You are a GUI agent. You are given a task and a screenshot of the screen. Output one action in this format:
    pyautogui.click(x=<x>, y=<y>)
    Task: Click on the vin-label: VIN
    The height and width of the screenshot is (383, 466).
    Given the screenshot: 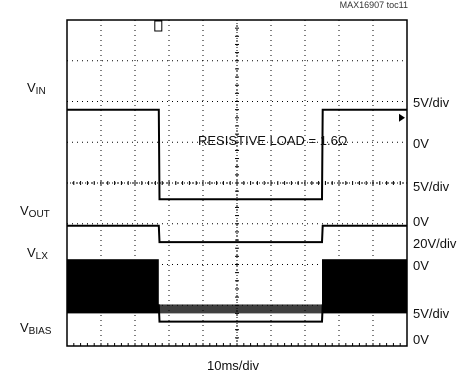 What is the action you would take?
    pyautogui.click(x=36, y=88)
    